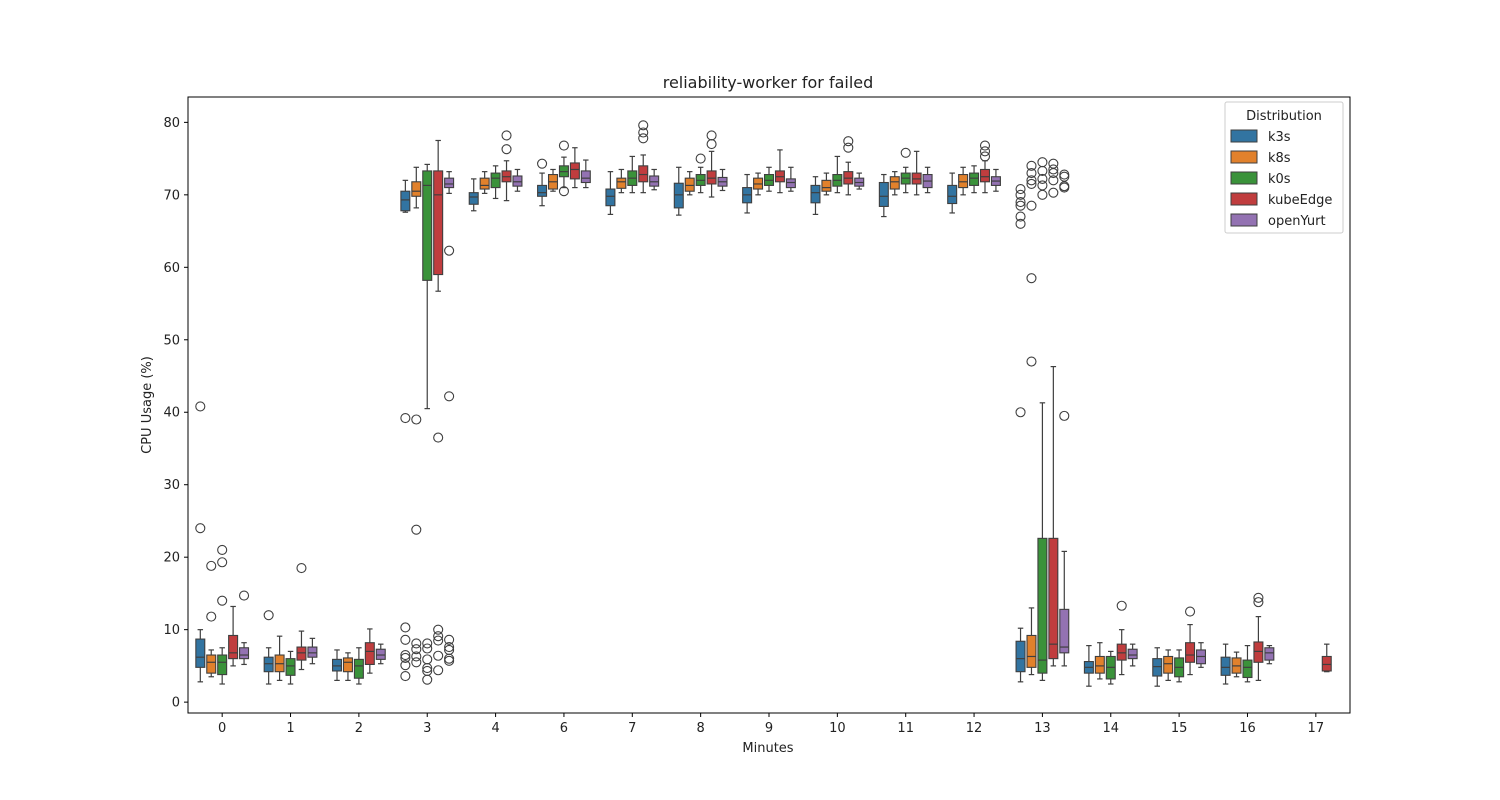 The image size is (1500, 800). What do you see at coordinates (1244, 178) in the screenshot?
I see `legend-swatch-k0s` at bounding box center [1244, 178].